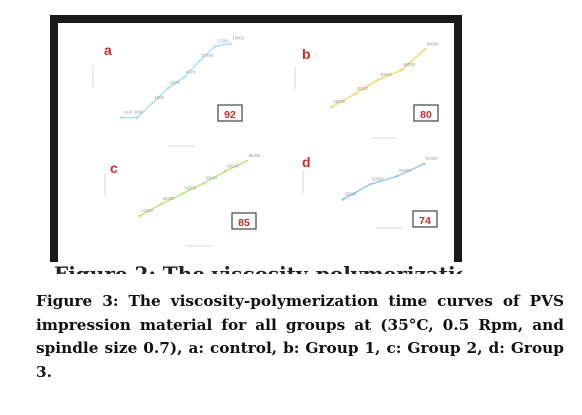 The height and width of the screenshot is (415, 582). What do you see at coordinates (238, 38) in the screenshot?
I see `data-label-a-8: 18000` at bounding box center [238, 38].